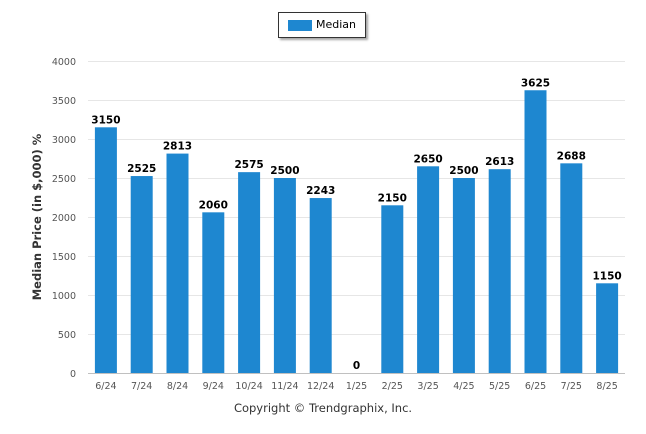  I want to click on legend-swatch-median, so click(300, 25).